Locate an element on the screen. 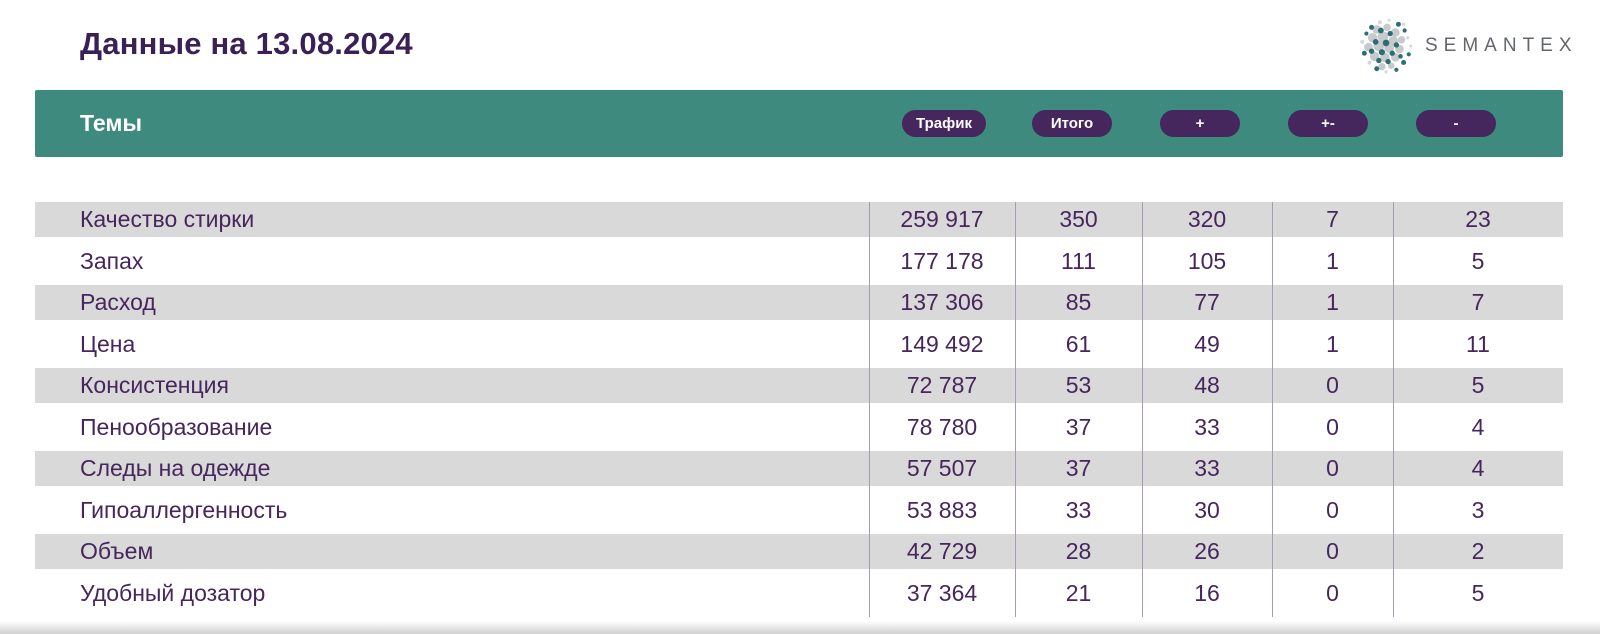 This screenshot has height=634, width=1600. traffic-cell: 72 787 is located at coordinates (942, 385).